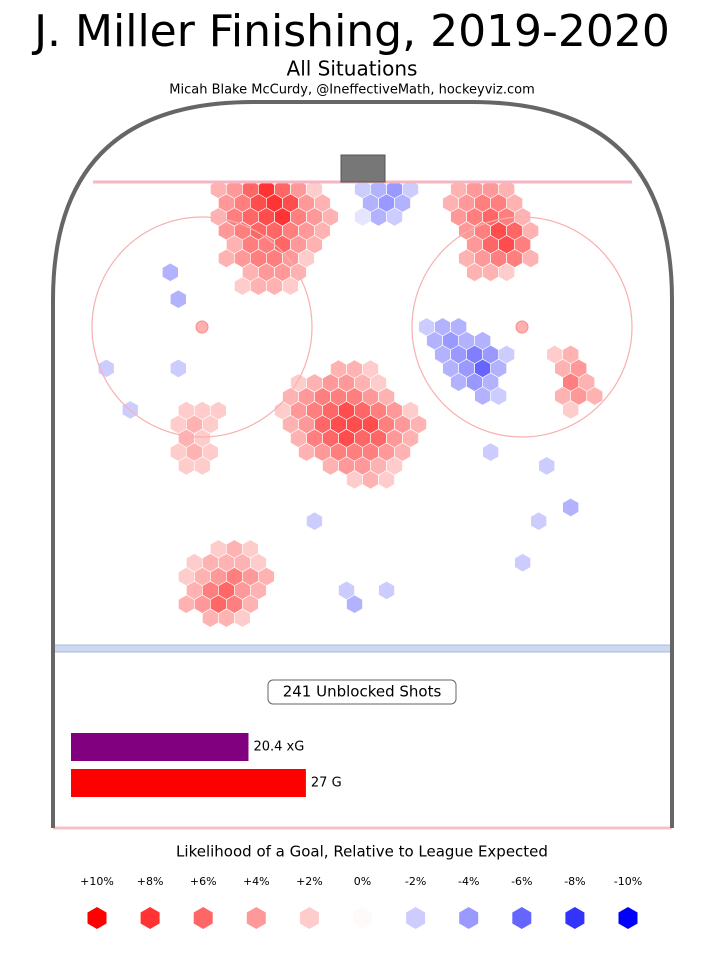 This screenshot has width=705, height=965. Describe the element at coordinates (362, 648) in the screenshot. I see `blue-line` at that location.